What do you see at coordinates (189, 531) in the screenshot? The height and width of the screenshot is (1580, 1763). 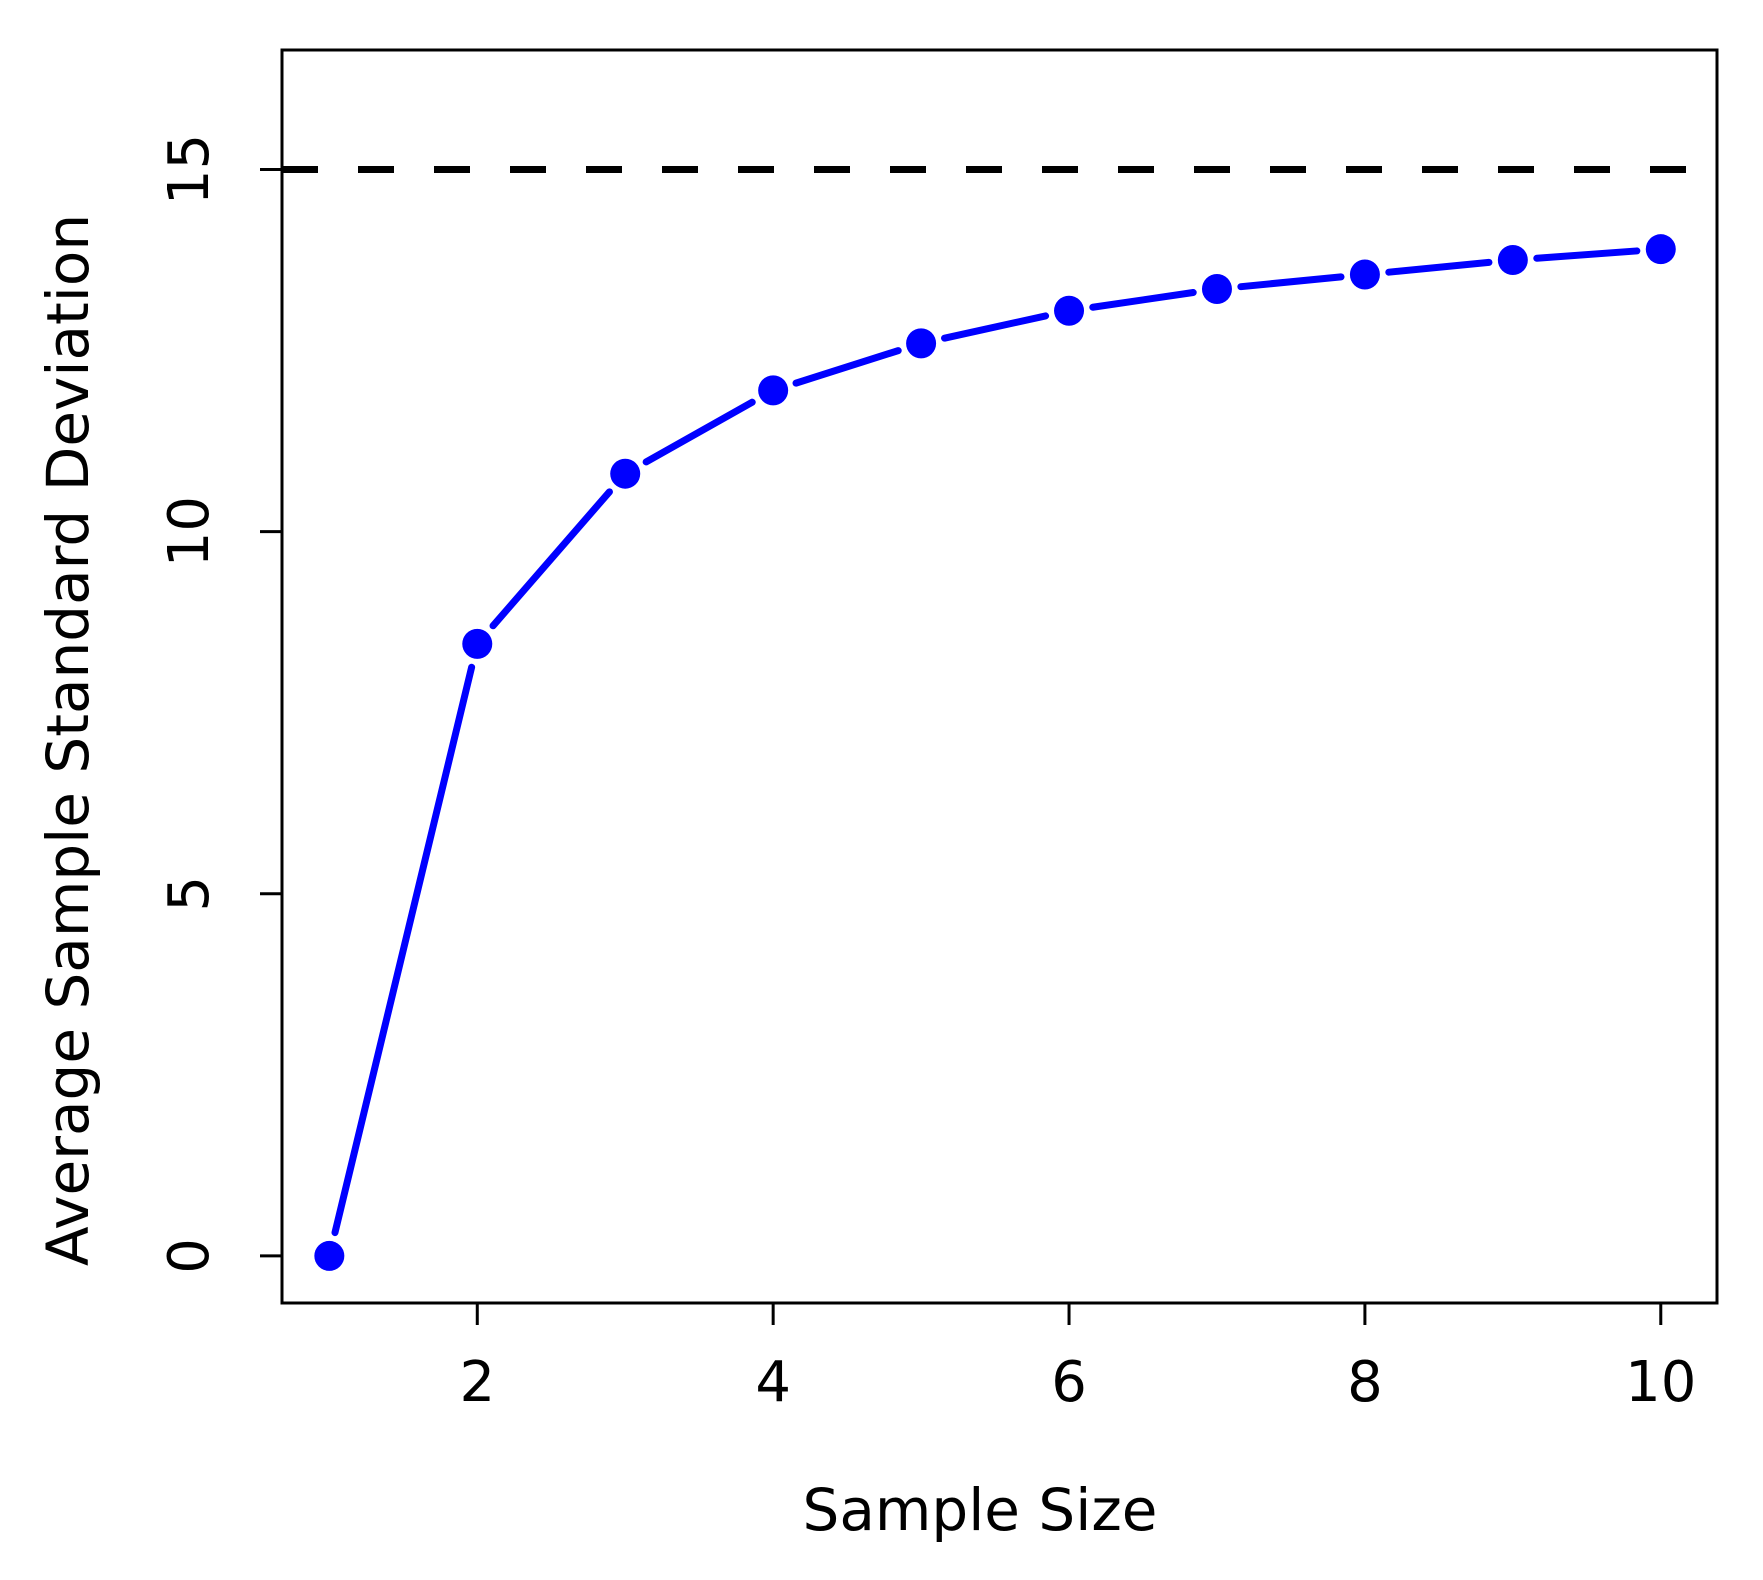 I see `y-tick-label: 10` at bounding box center [189, 531].